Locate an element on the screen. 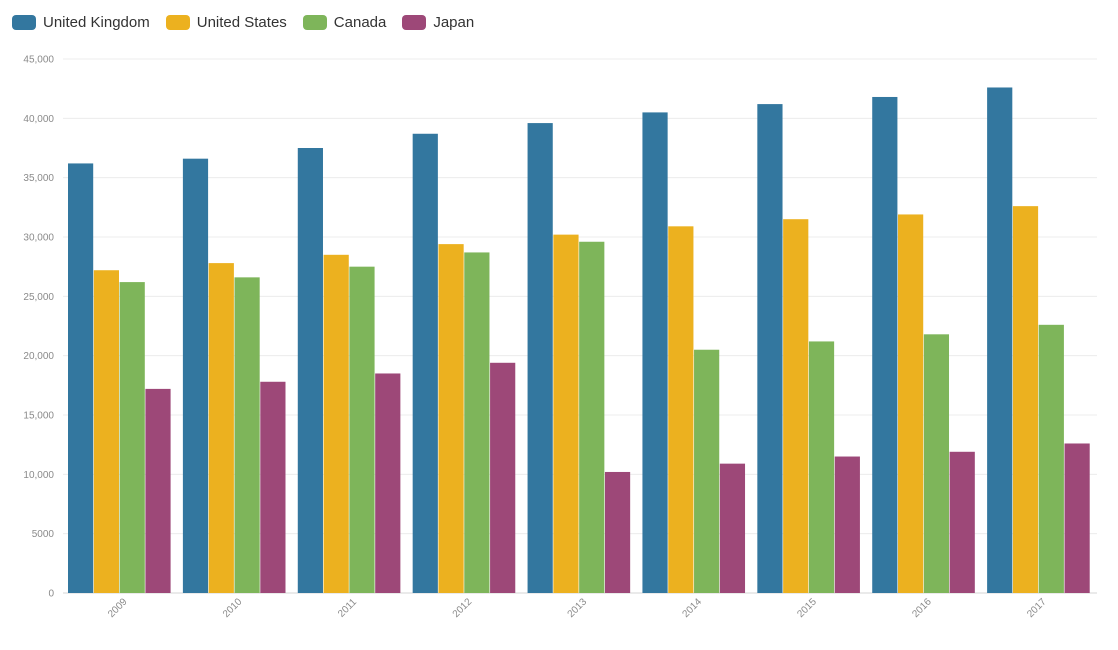 Image resolution: width=1118 pixels, height=650 pixels. bar-united-kingdom-2011 is located at coordinates (310, 370).